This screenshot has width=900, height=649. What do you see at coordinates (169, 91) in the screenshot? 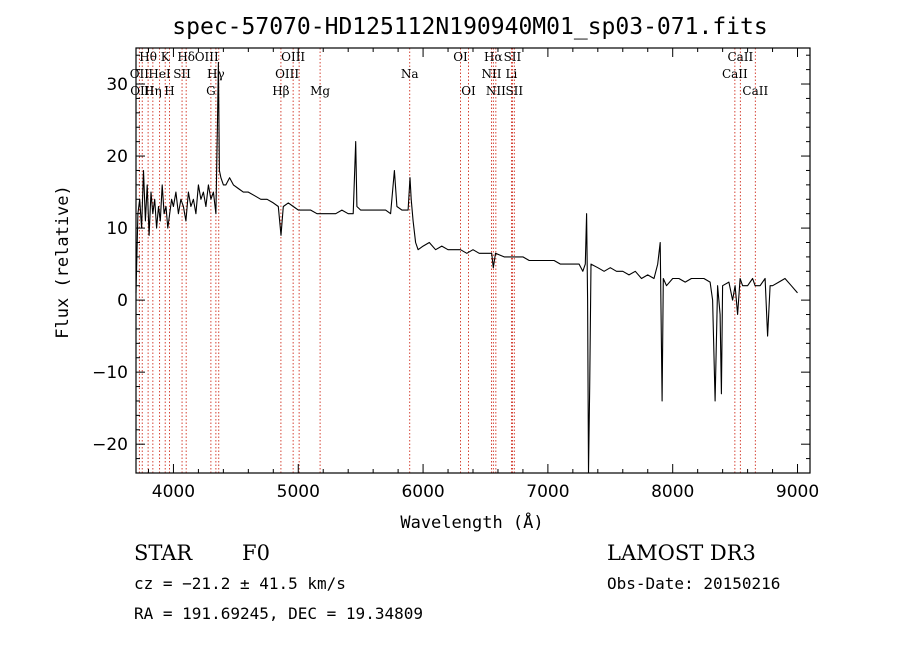
I see `line-label: H` at bounding box center [169, 91].